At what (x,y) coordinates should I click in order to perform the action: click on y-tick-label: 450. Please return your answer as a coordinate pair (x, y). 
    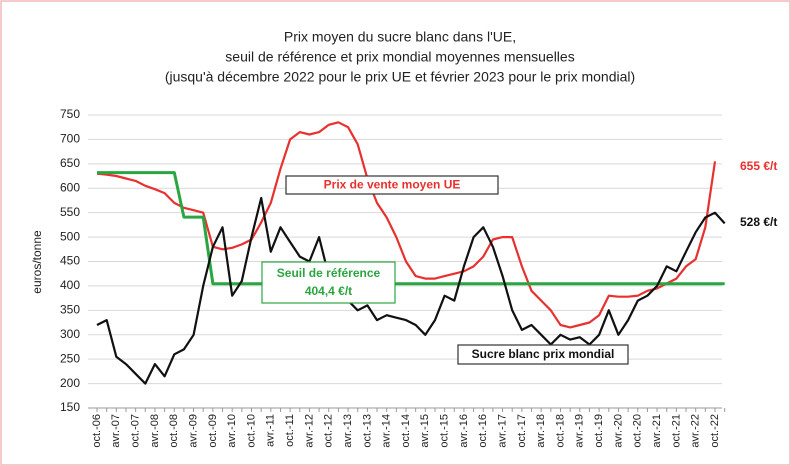
    Looking at the image, I should click on (70, 261).